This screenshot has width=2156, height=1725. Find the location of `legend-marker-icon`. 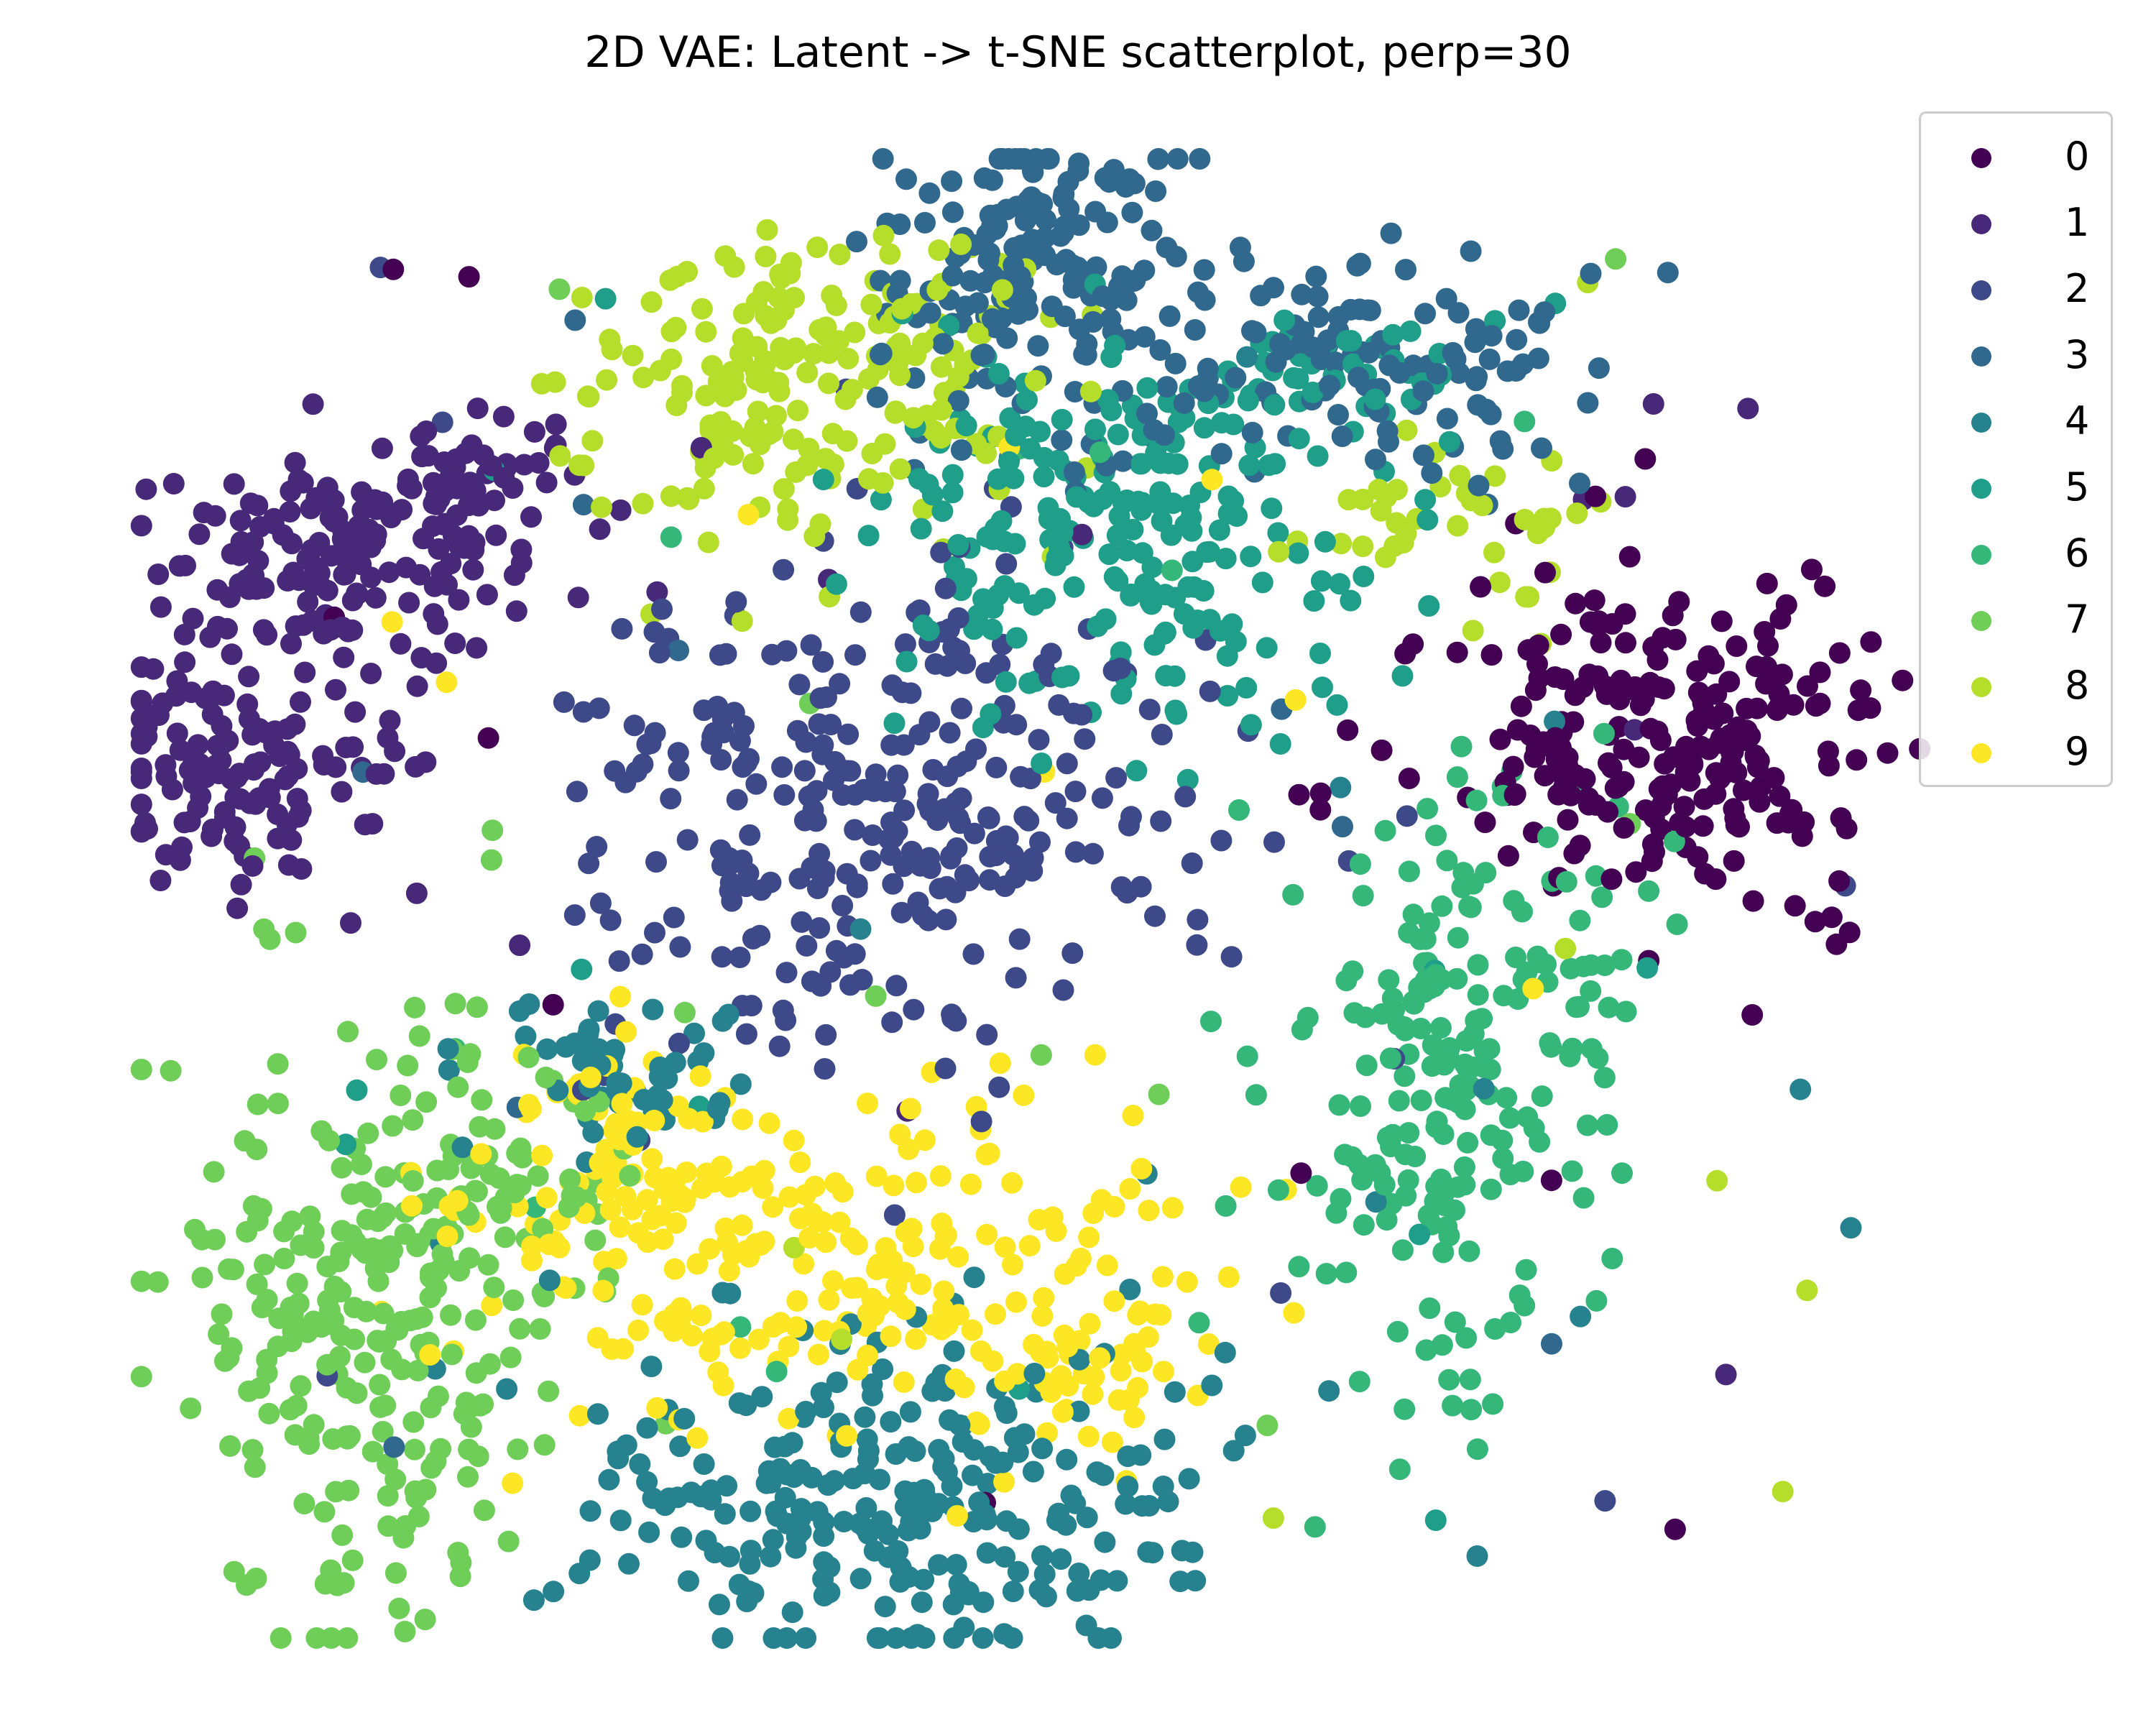

legend-marker-icon is located at coordinates (1981, 555).